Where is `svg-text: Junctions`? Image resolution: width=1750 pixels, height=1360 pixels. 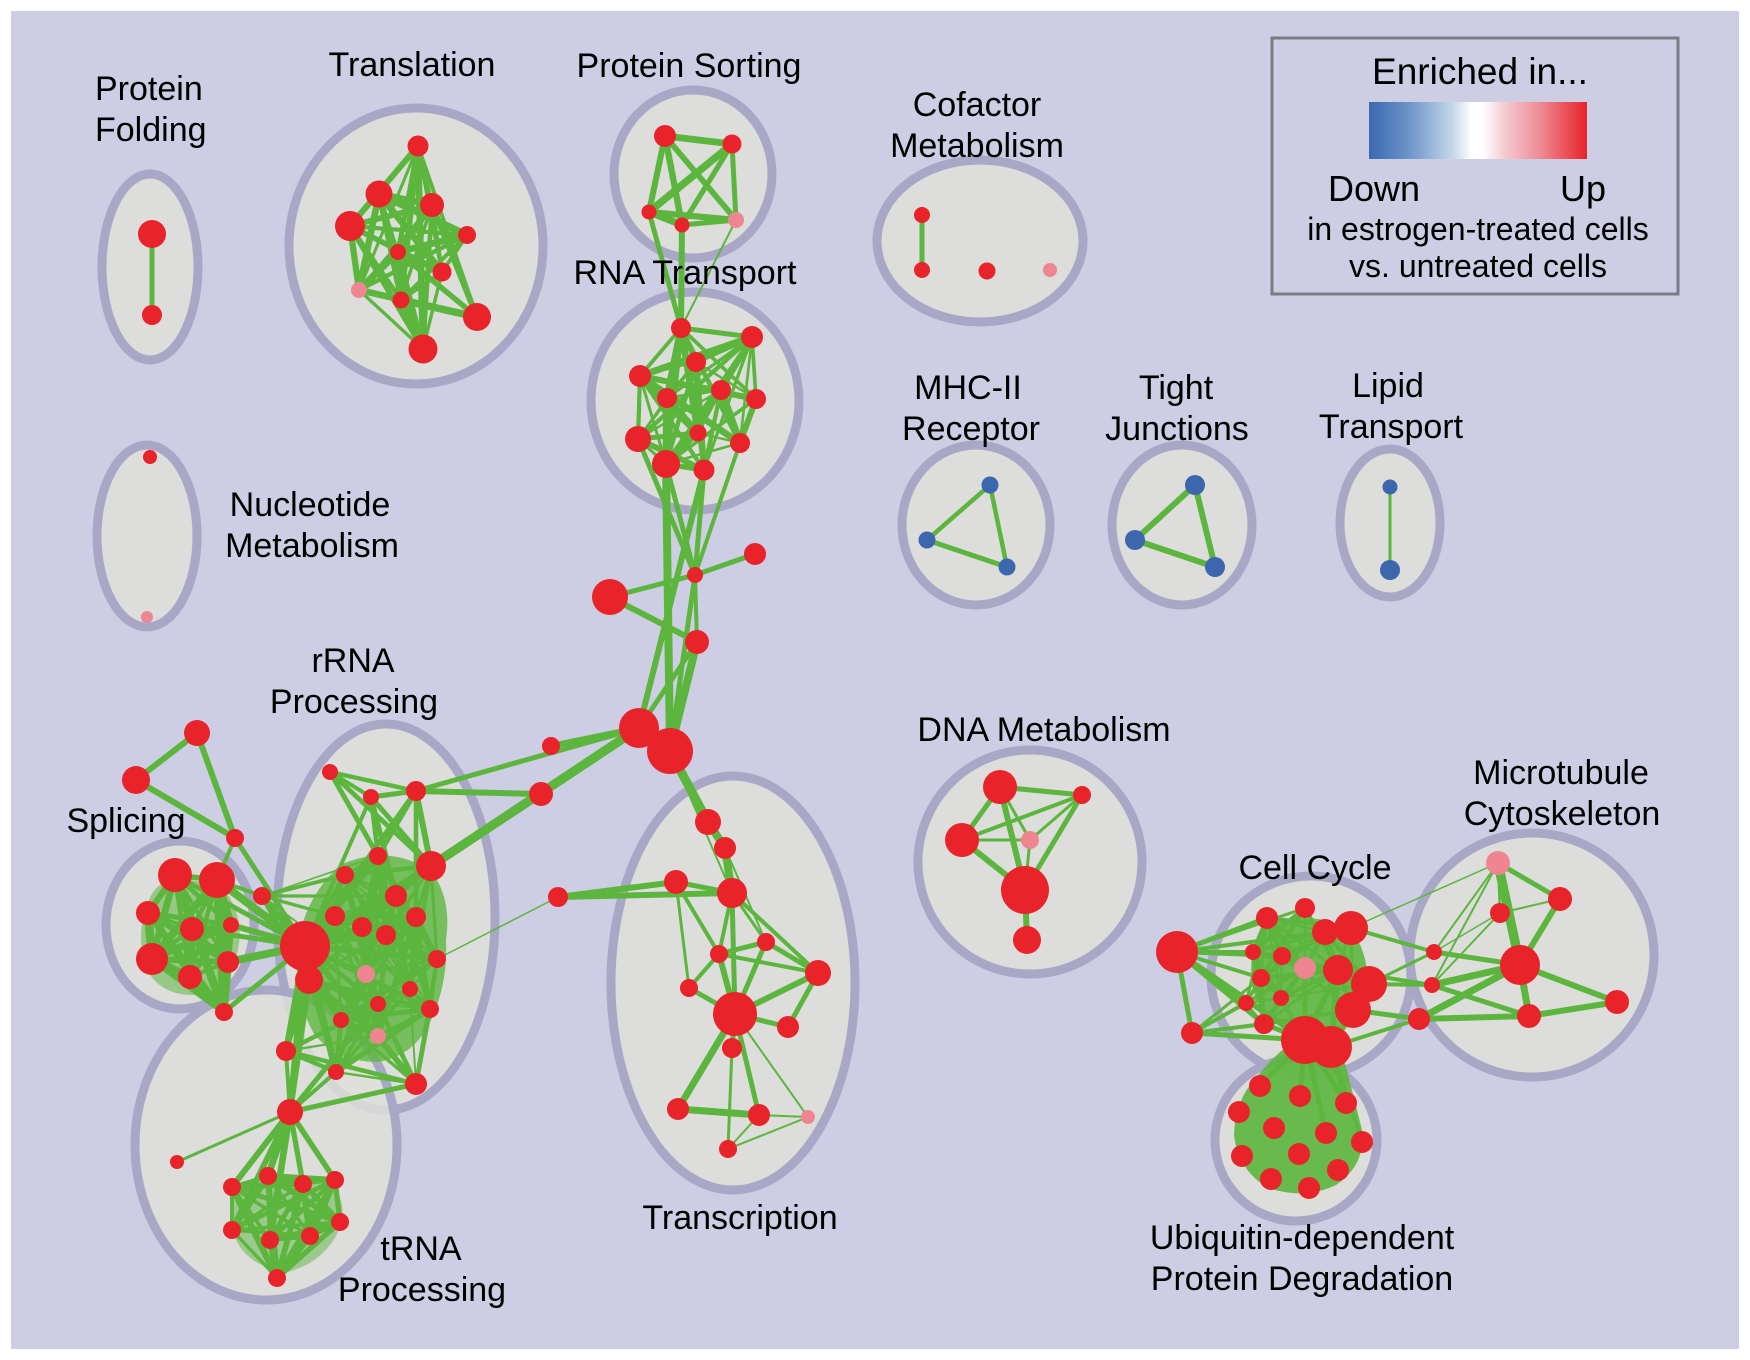 svg-text: Junctions is located at coordinates (1177, 429).